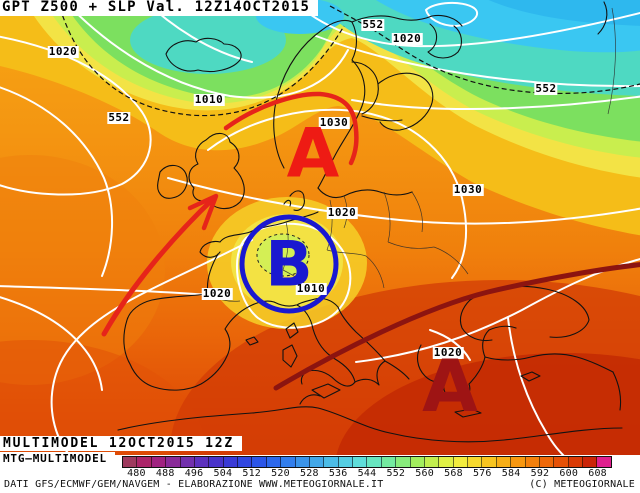  Describe the element at coordinates (203, 212) in the screenshot. I see `red-flow-arrow-head` at that location.